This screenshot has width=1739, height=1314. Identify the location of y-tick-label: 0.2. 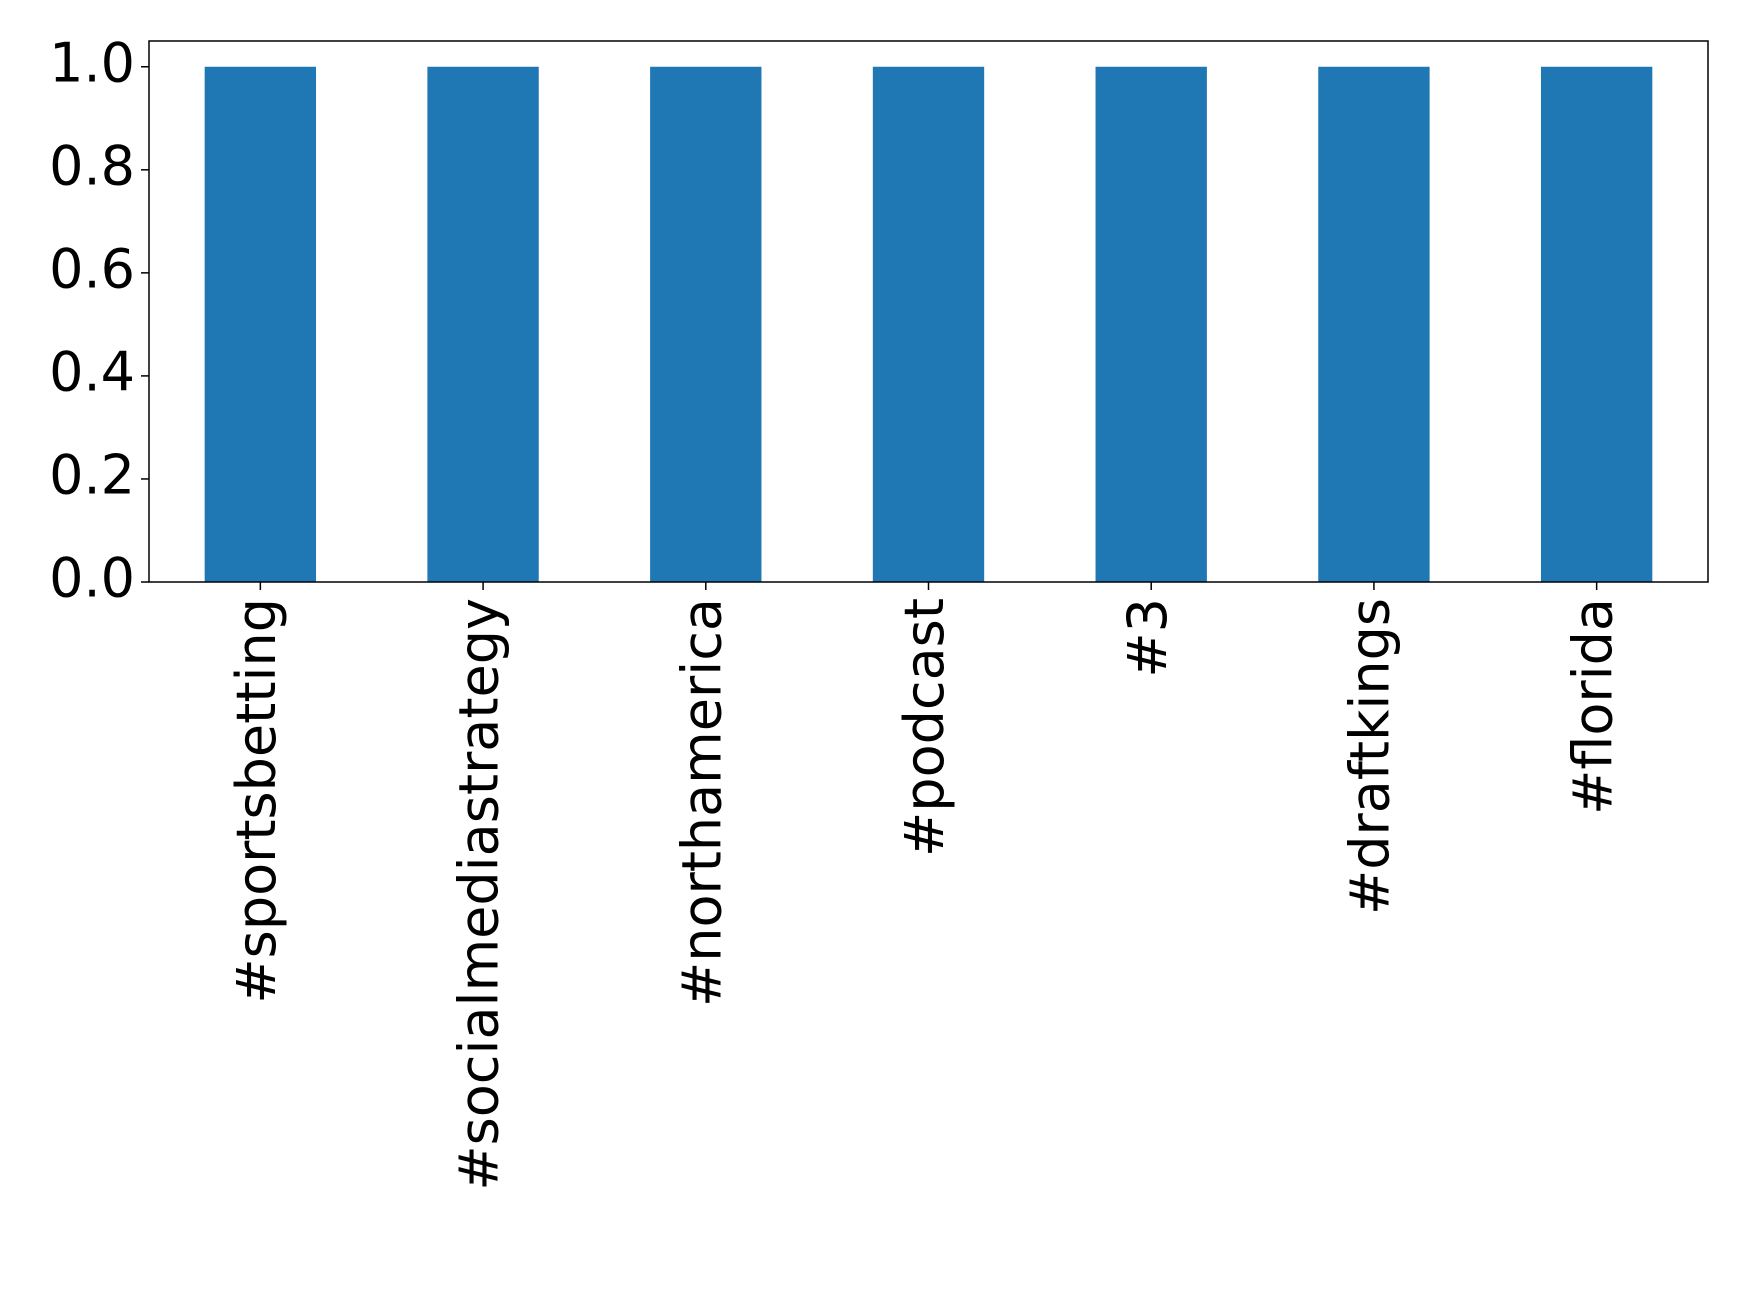
(92, 475).